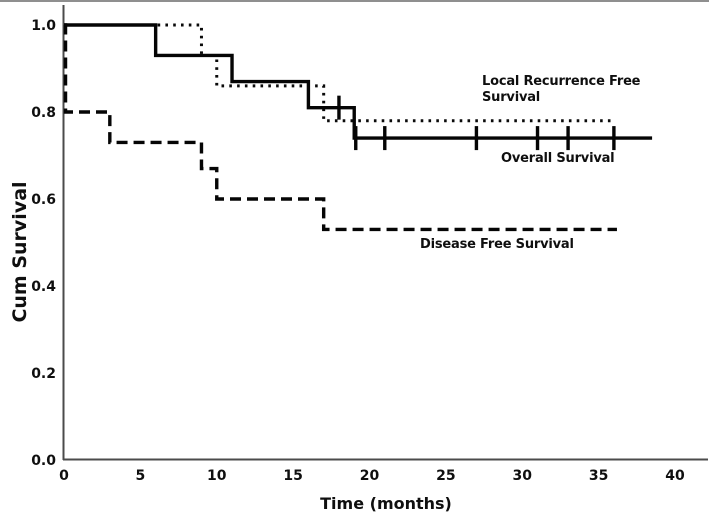  What do you see at coordinates (217, 476) in the screenshot?
I see `x-tick-label: 10` at bounding box center [217, 476].